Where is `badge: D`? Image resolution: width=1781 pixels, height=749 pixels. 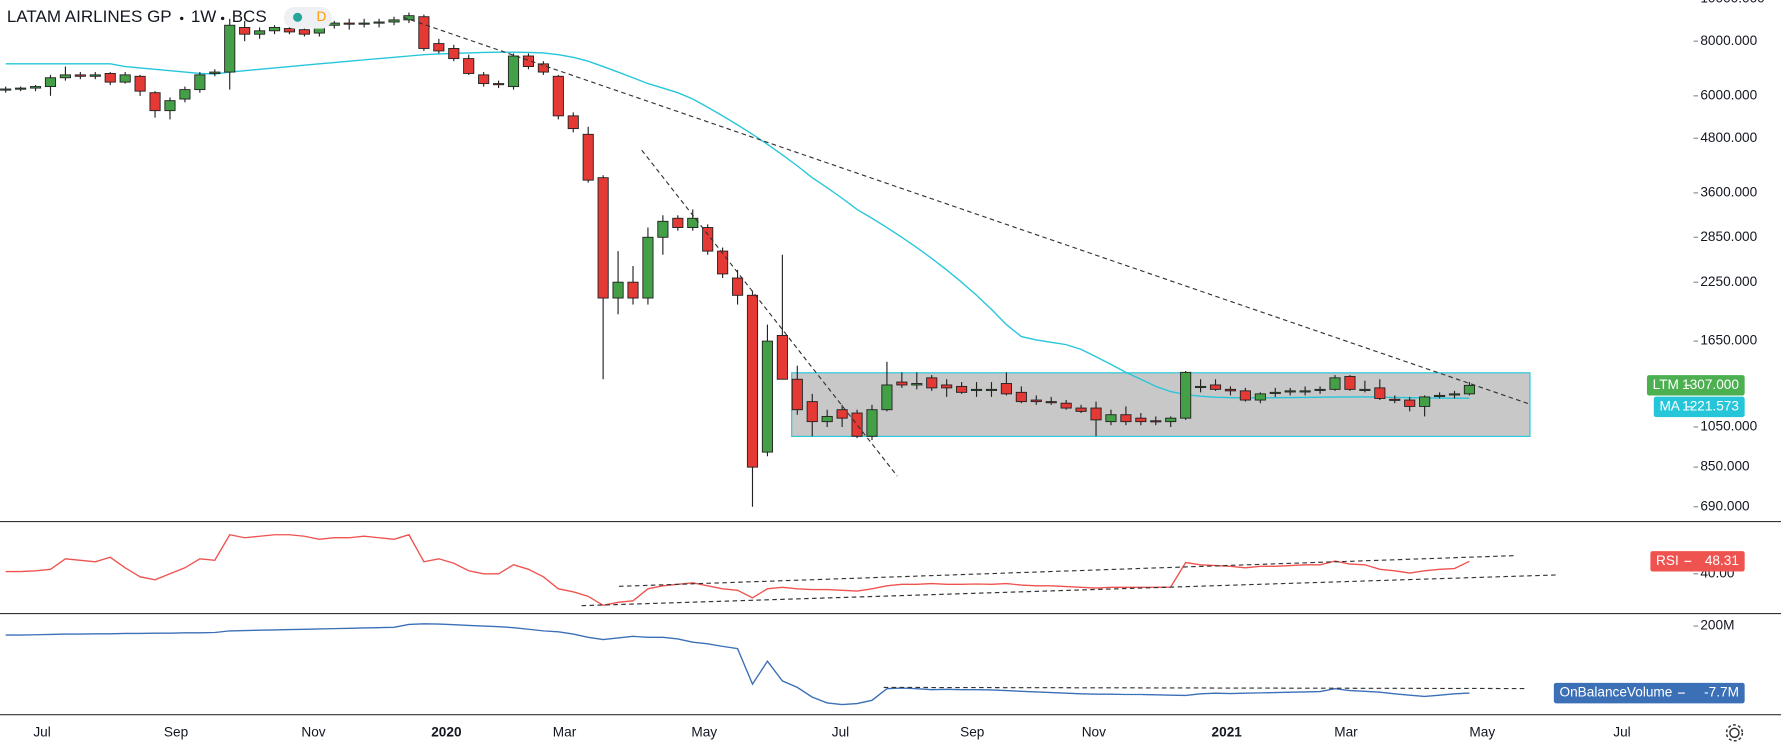 badge: D is located at coordinates (322, 16).